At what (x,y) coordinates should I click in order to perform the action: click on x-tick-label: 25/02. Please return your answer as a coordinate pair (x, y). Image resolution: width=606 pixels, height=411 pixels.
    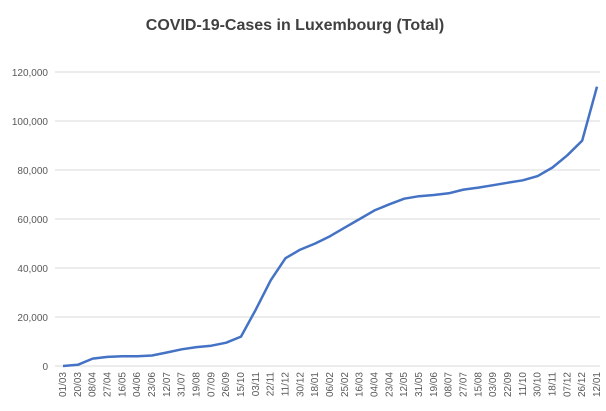
    Looking at the image, I should click on (345, 384).